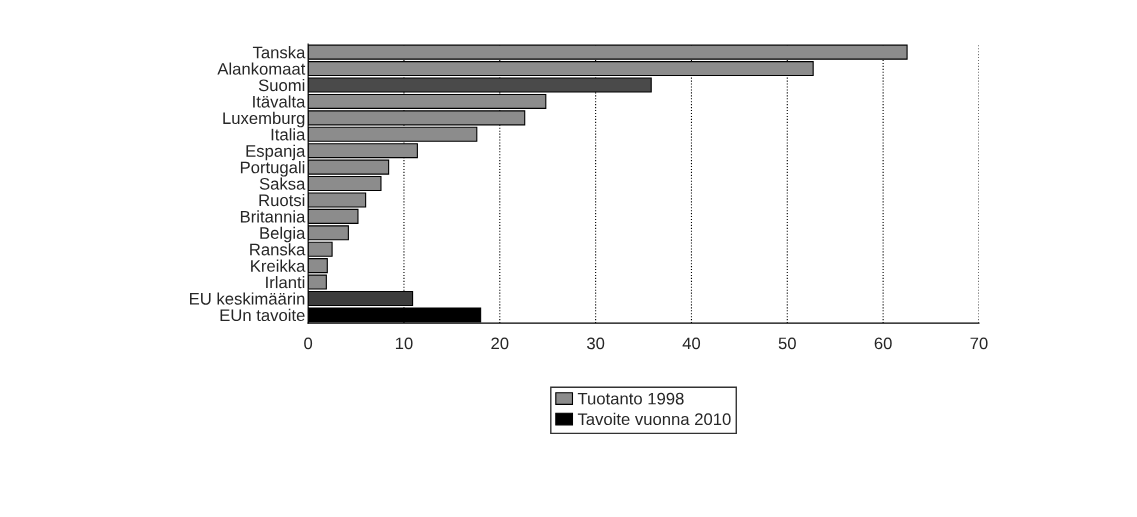 This screenshot has height=517, width=1137. I want to click on y-tick-label: Ruotsi, so click(282, 200).